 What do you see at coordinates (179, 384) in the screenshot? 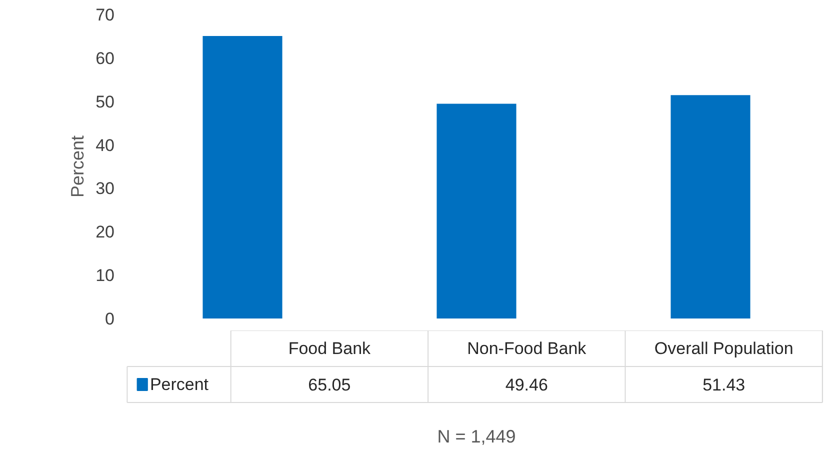
I see `legend-label: Percent` at bounding box center [179, 384].